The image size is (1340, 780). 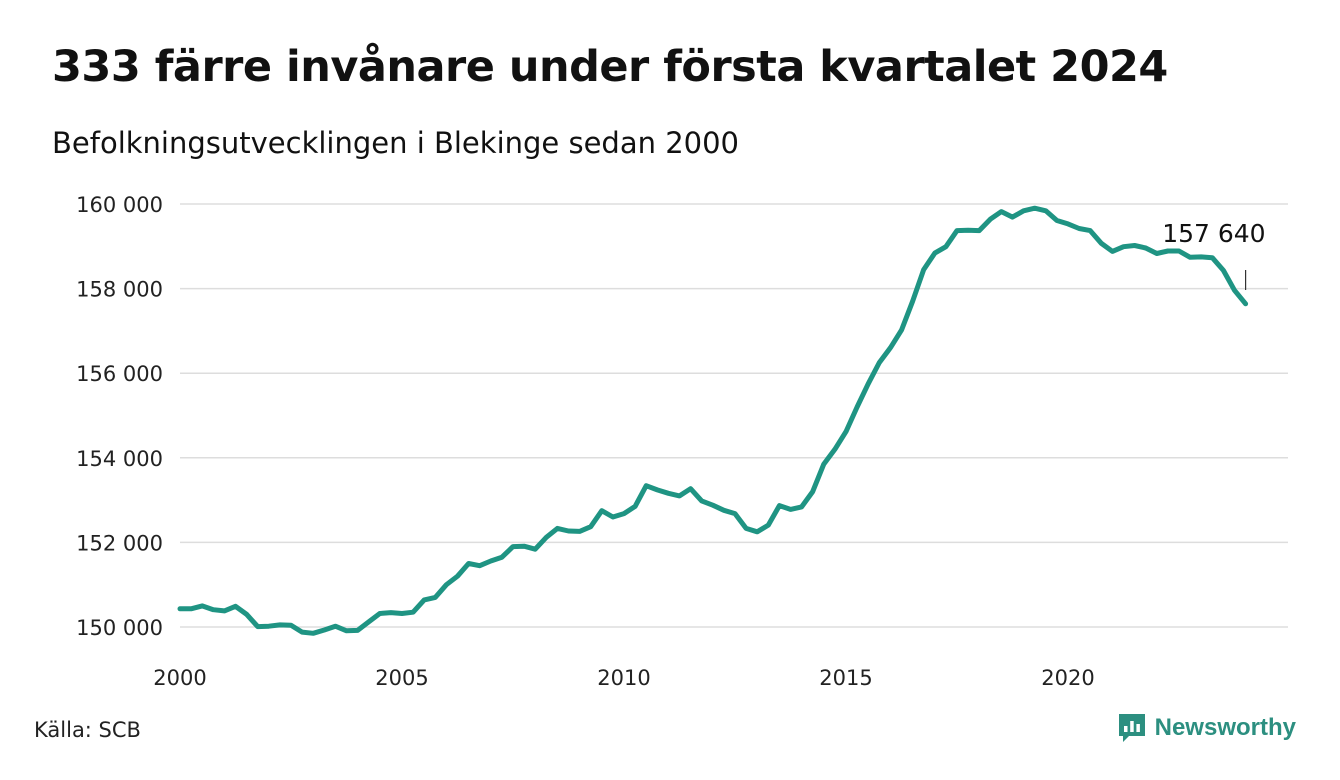 I want to click on brand-logo: Newsworthy, so click(x=1206, y=728).